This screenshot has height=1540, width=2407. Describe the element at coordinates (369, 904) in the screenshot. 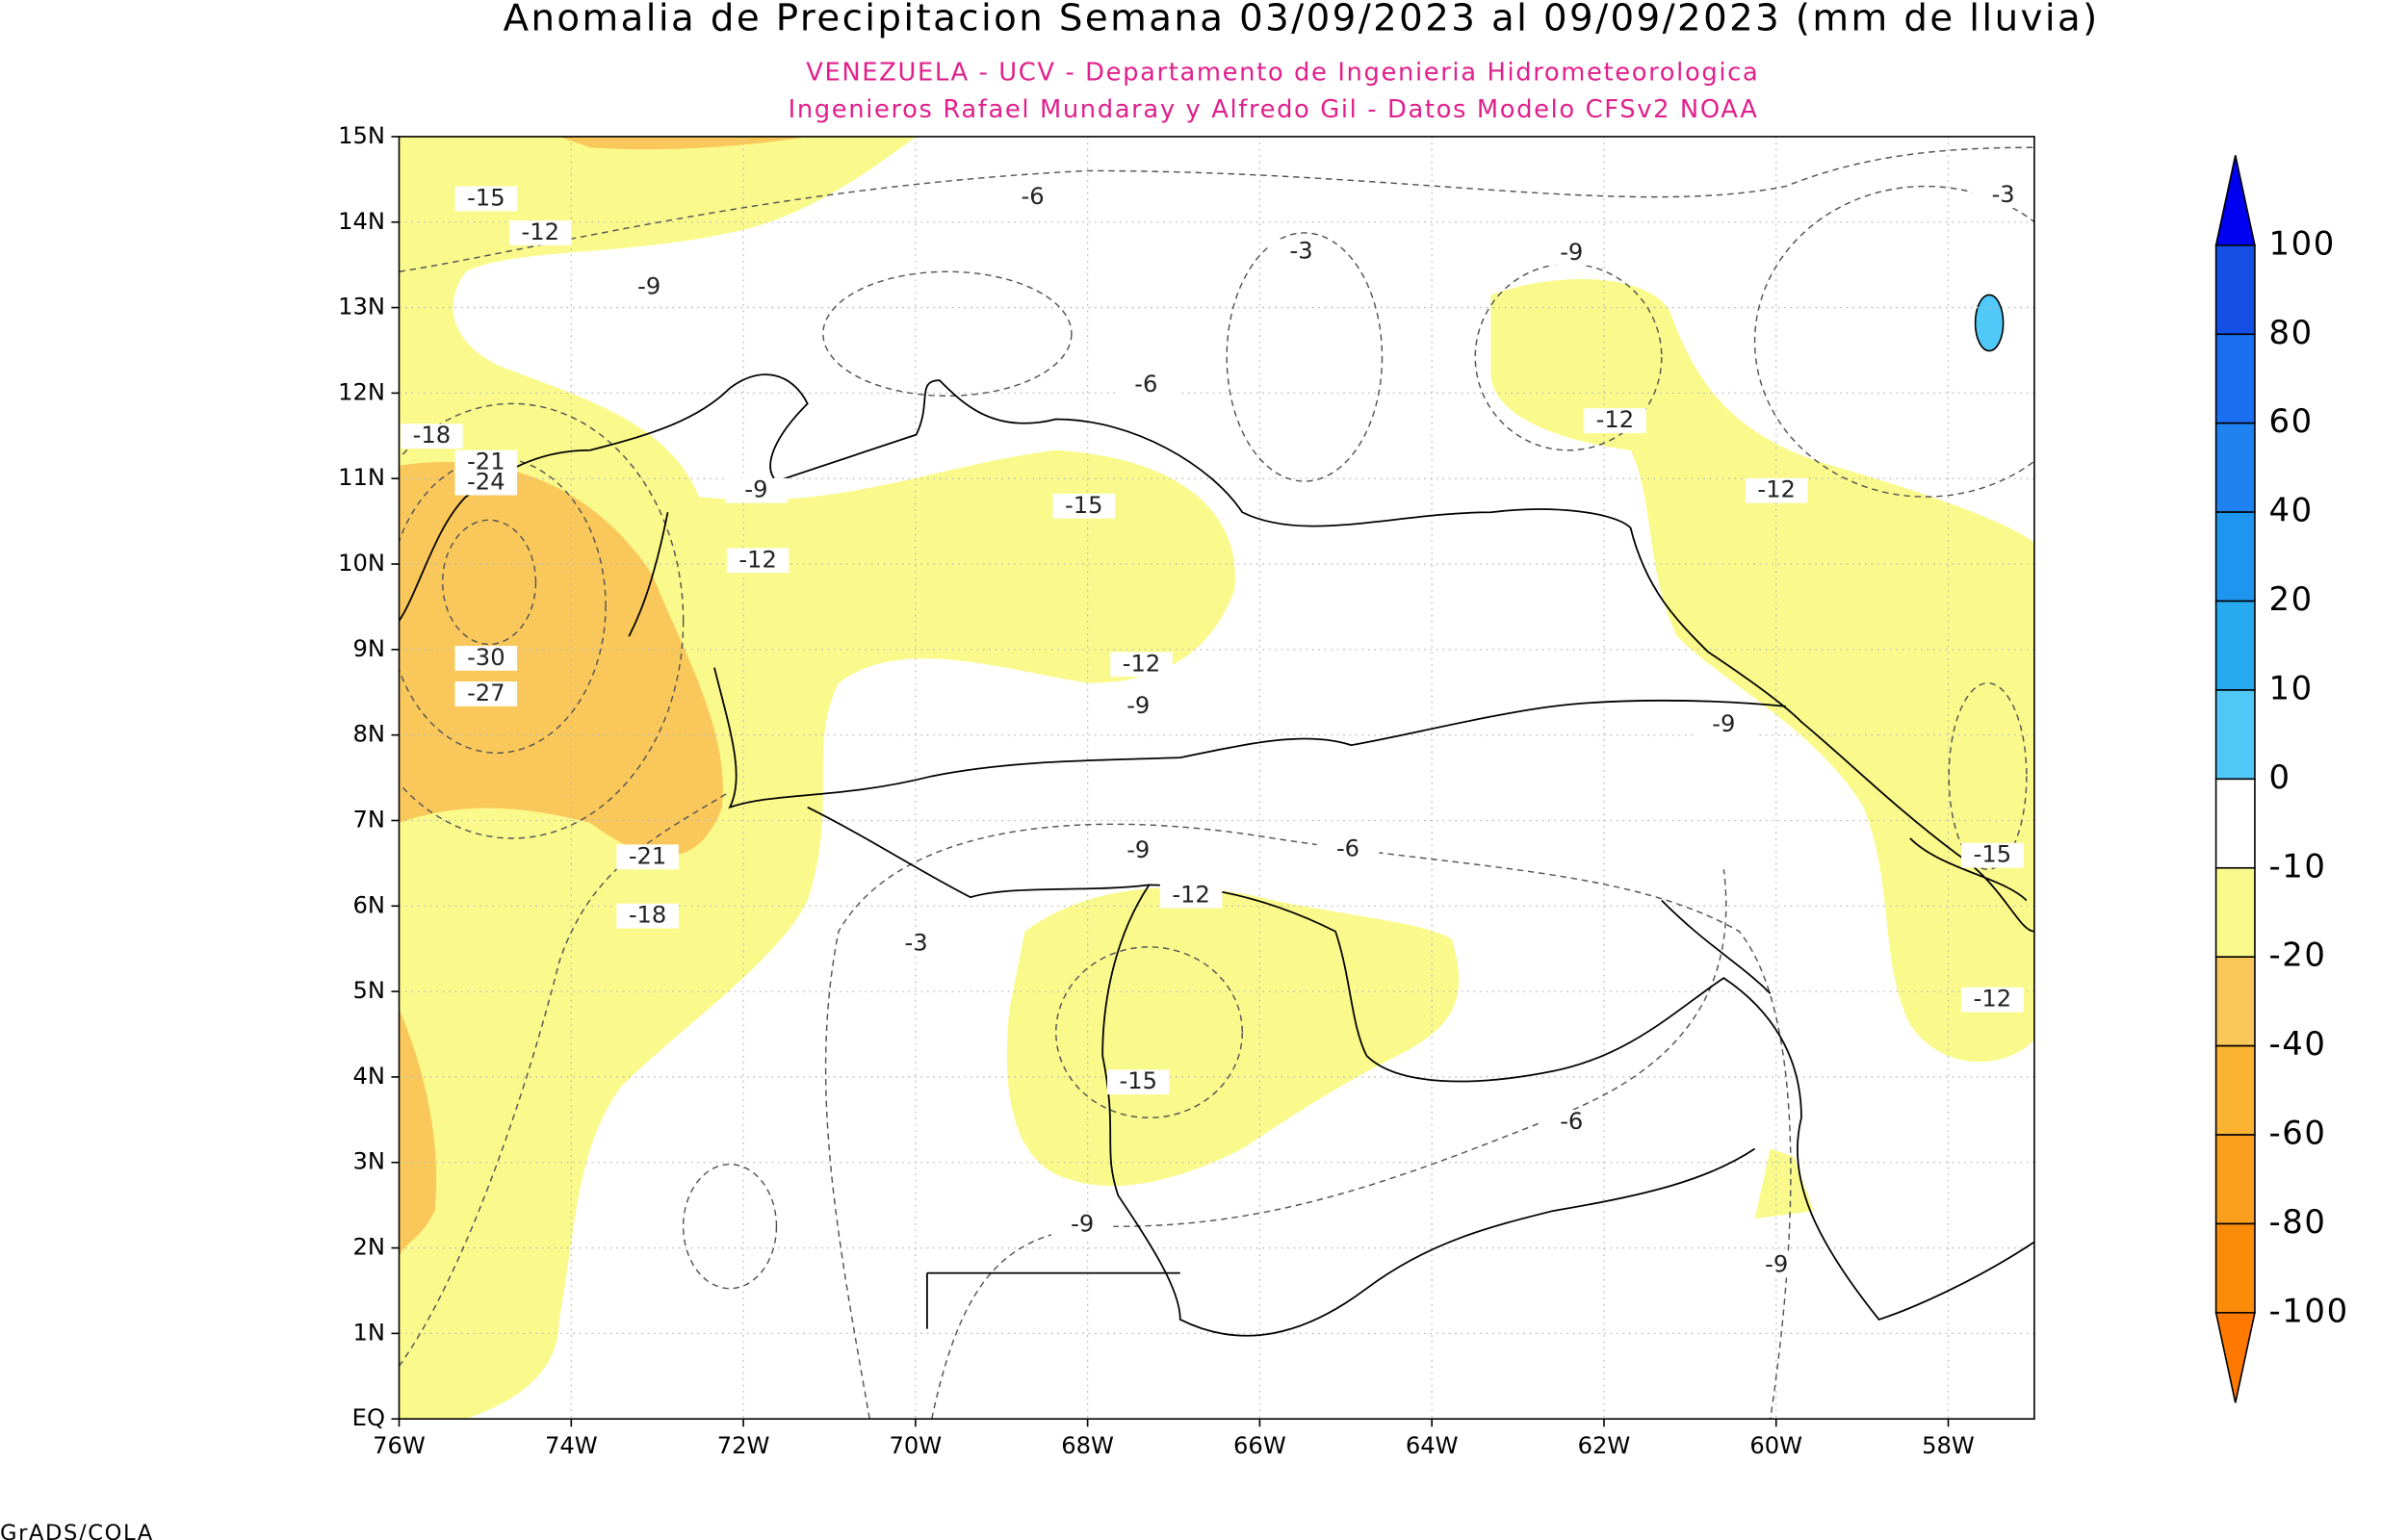

I see `lat-label: 6N` at that location.